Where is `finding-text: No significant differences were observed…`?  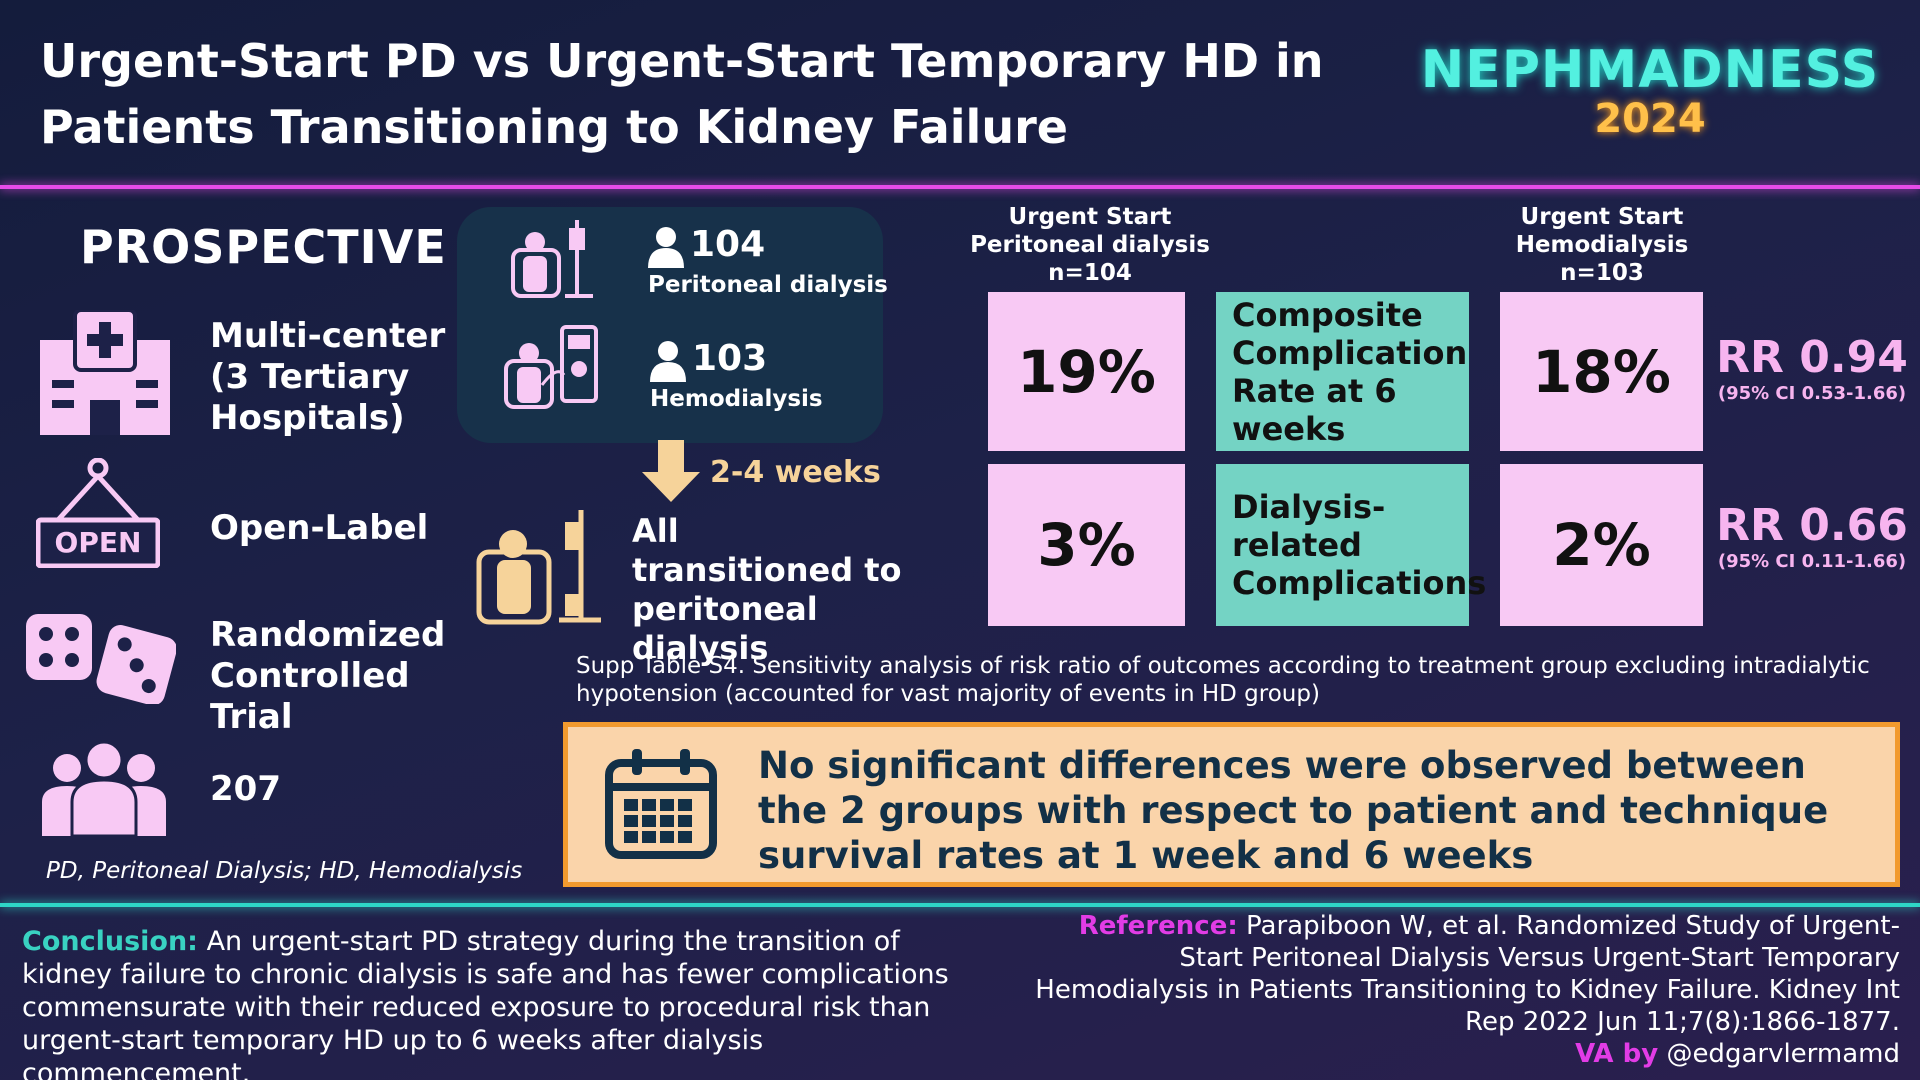 finding-text: No significant differences were observed… is located at coordinates (1293, 810).